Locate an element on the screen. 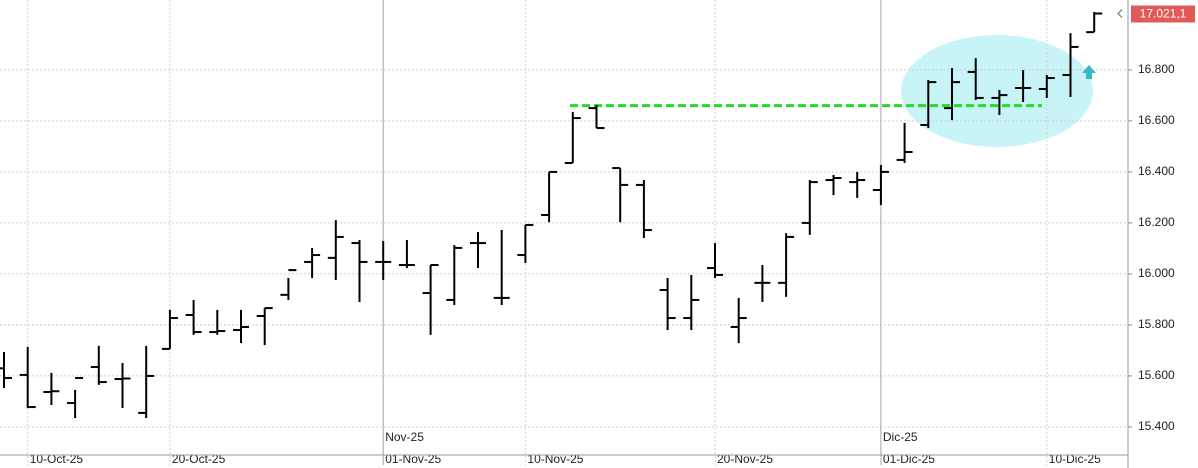 The height and width of the screenshot is (468, 1198). y-tick-label: 16.400 is located at coordinates (1156, 171).